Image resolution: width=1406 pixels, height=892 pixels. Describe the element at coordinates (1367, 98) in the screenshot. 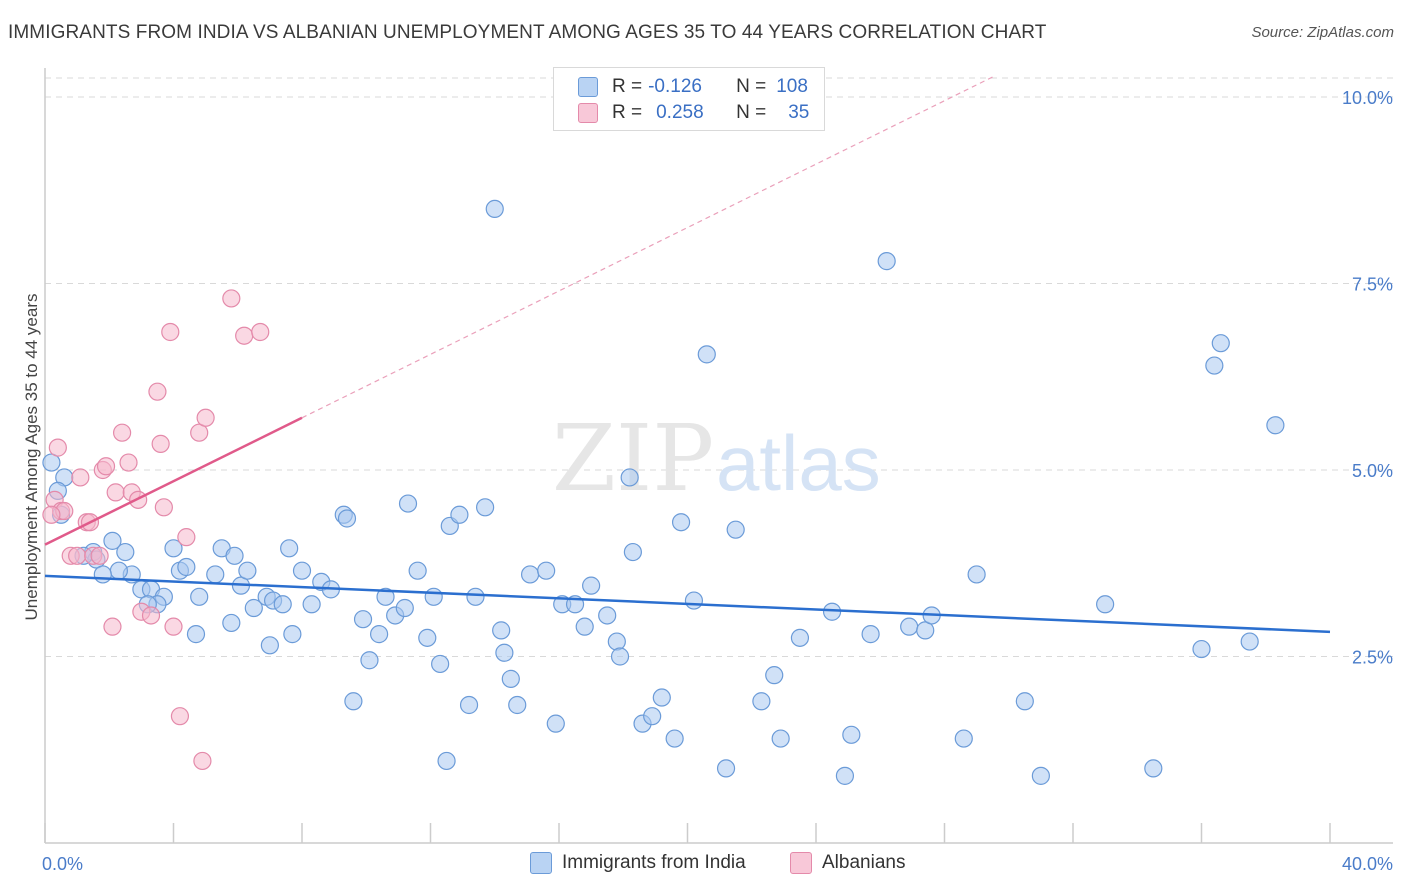

I see `y-tick-label: 10.0%` at that location.